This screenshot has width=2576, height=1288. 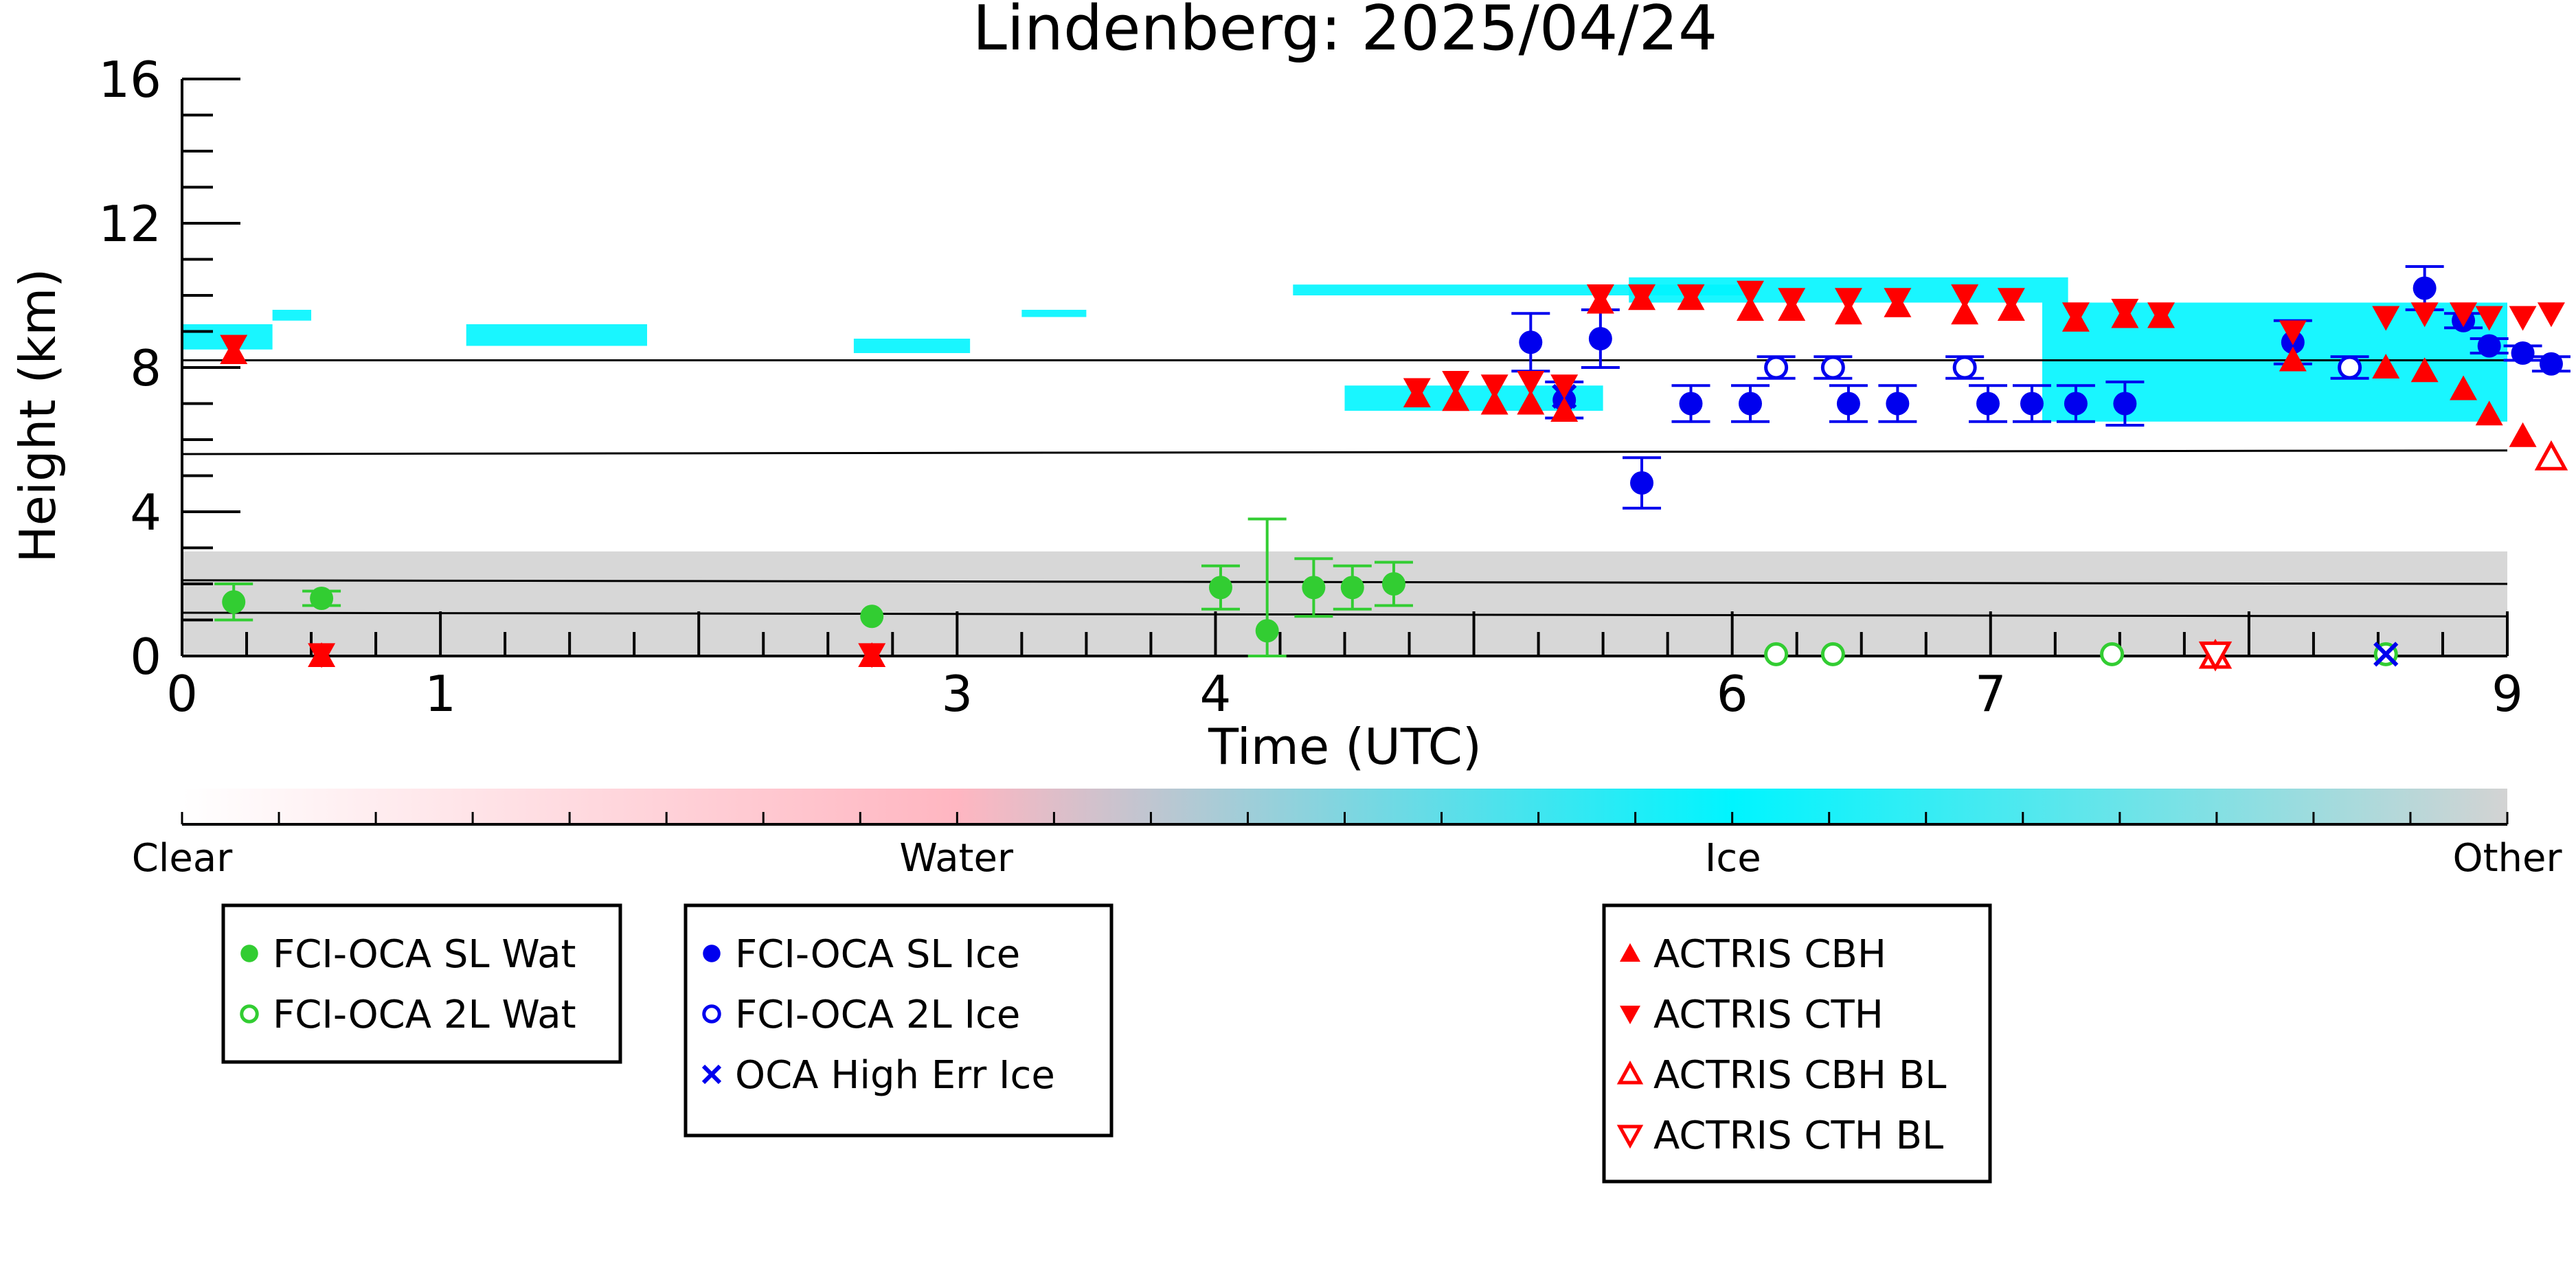 What do you see at coordinates (2507, 694) in the screenshot?
I see `x-tick-label: 9` at bounding box center [2507, 694].